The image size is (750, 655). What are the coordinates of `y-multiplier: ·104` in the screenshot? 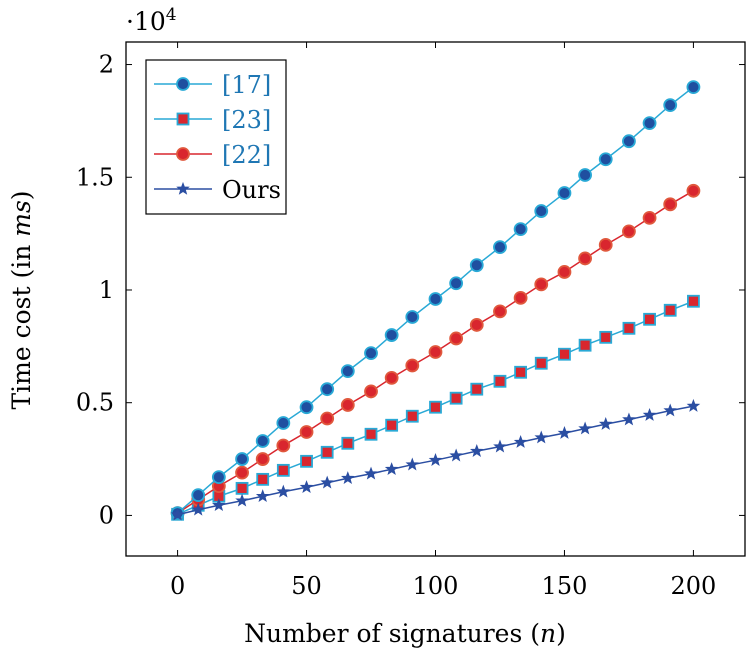 It's located at (151, 20).